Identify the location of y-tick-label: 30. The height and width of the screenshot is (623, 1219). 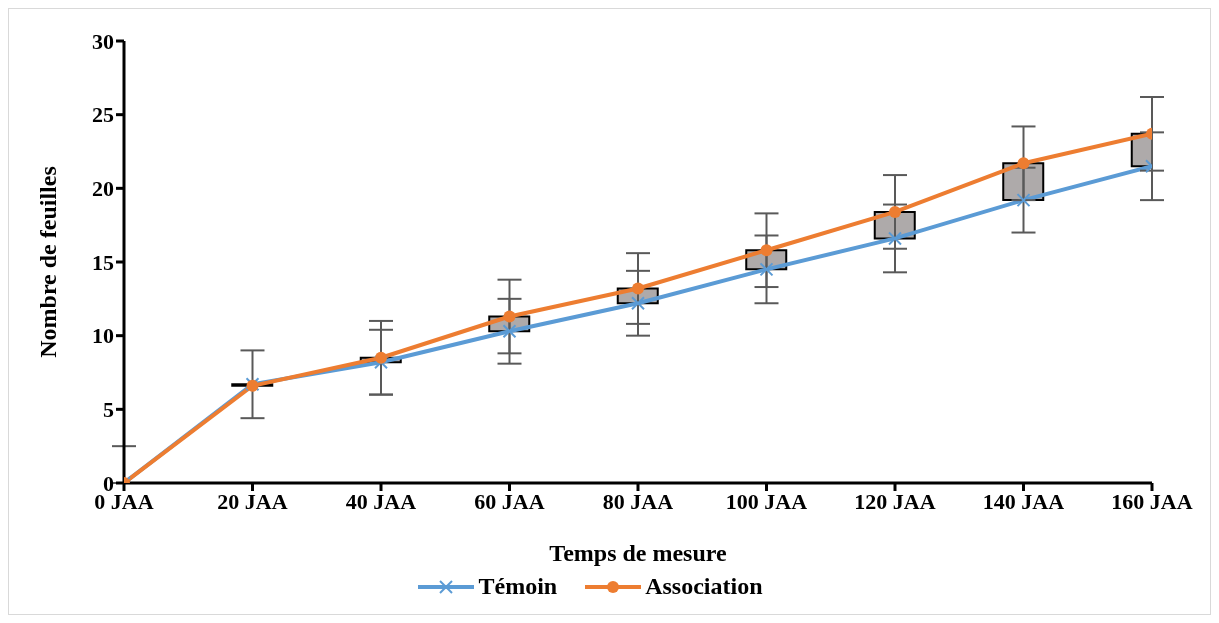
(103, 41).